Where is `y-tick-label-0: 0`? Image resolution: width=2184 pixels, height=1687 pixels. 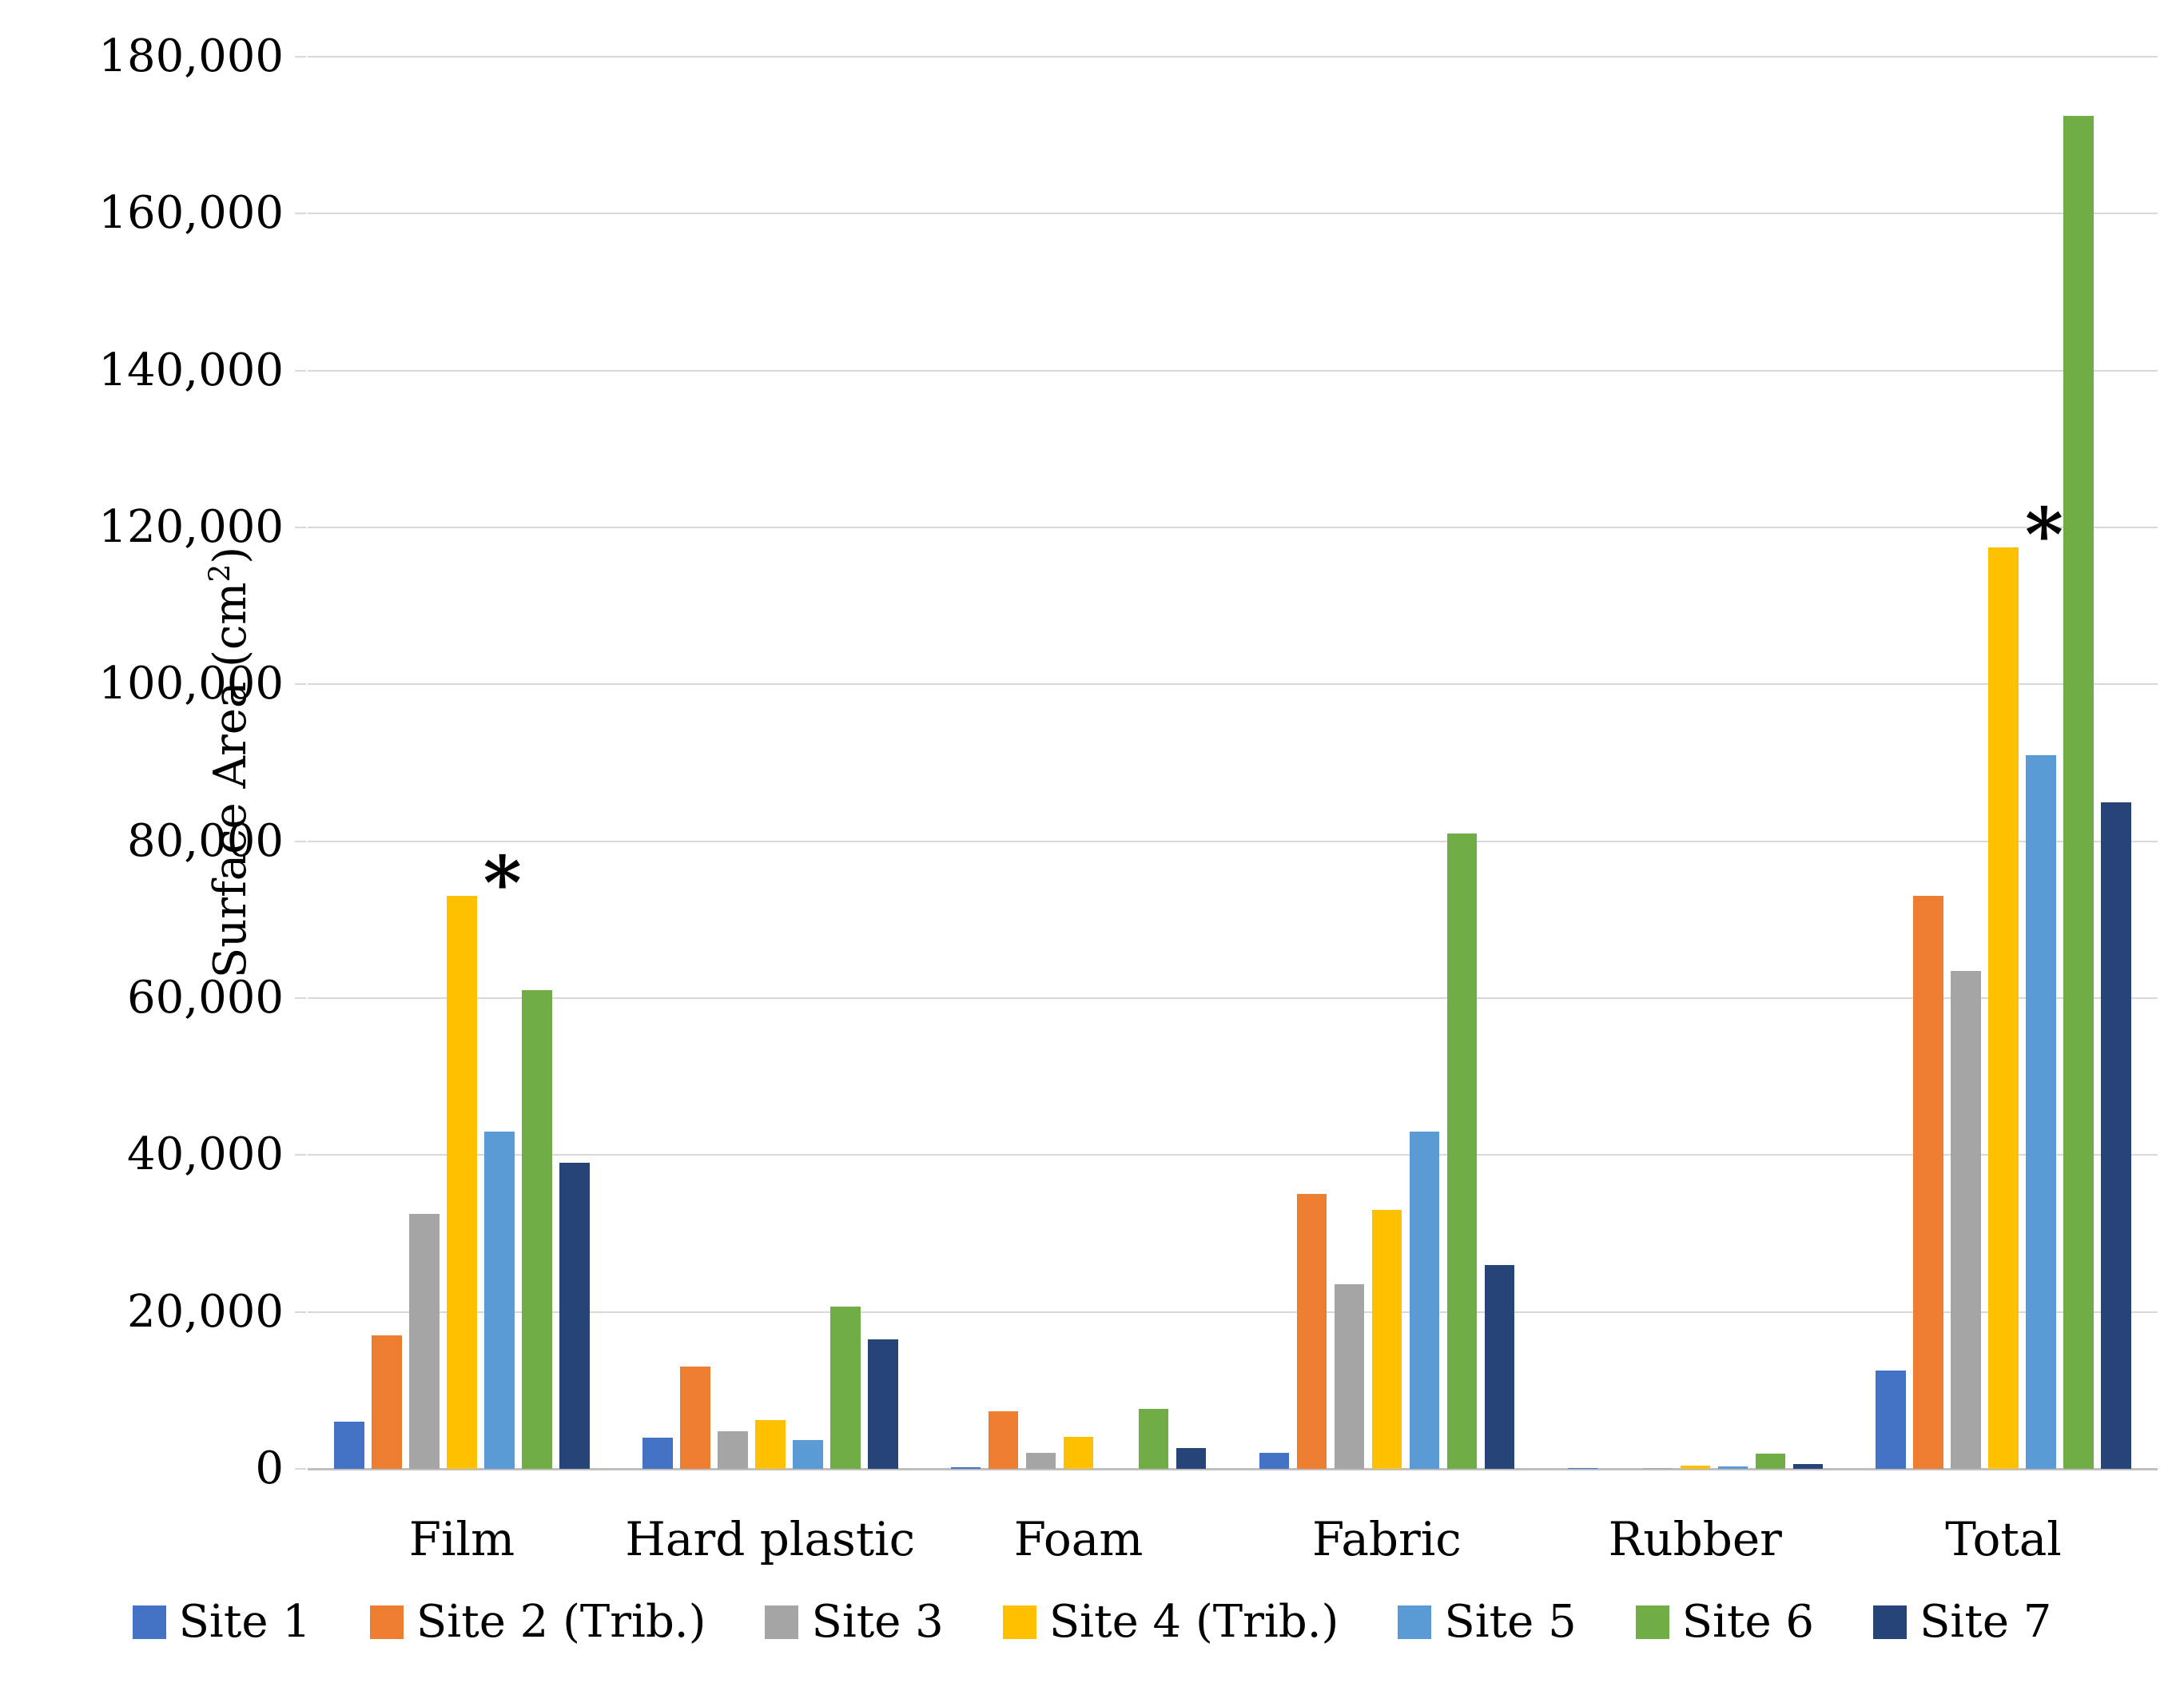 y-tick-label-0: 0 is located at coordinates (269, 1468).